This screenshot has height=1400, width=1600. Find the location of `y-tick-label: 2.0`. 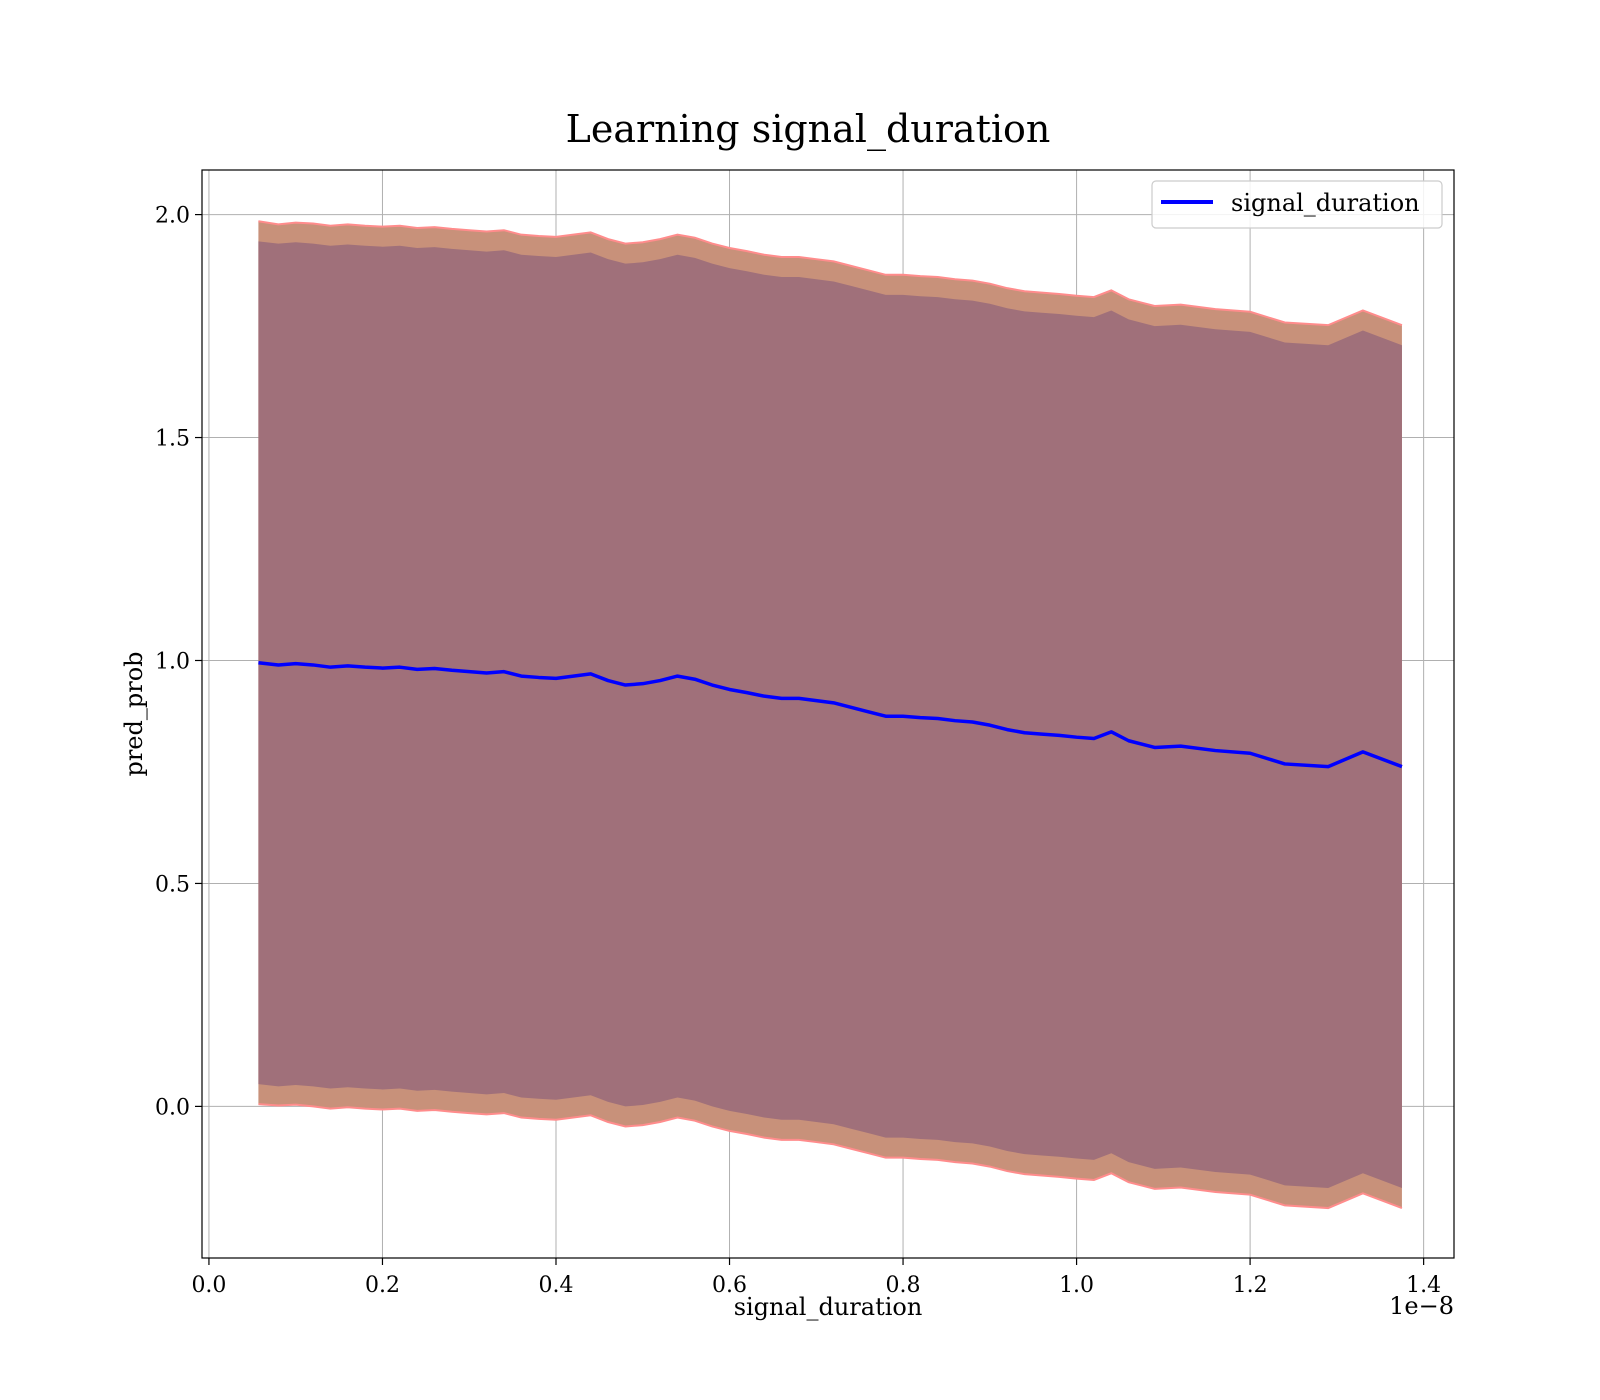

y-tick-label: 2.0 is located at coordinates (172, 216).